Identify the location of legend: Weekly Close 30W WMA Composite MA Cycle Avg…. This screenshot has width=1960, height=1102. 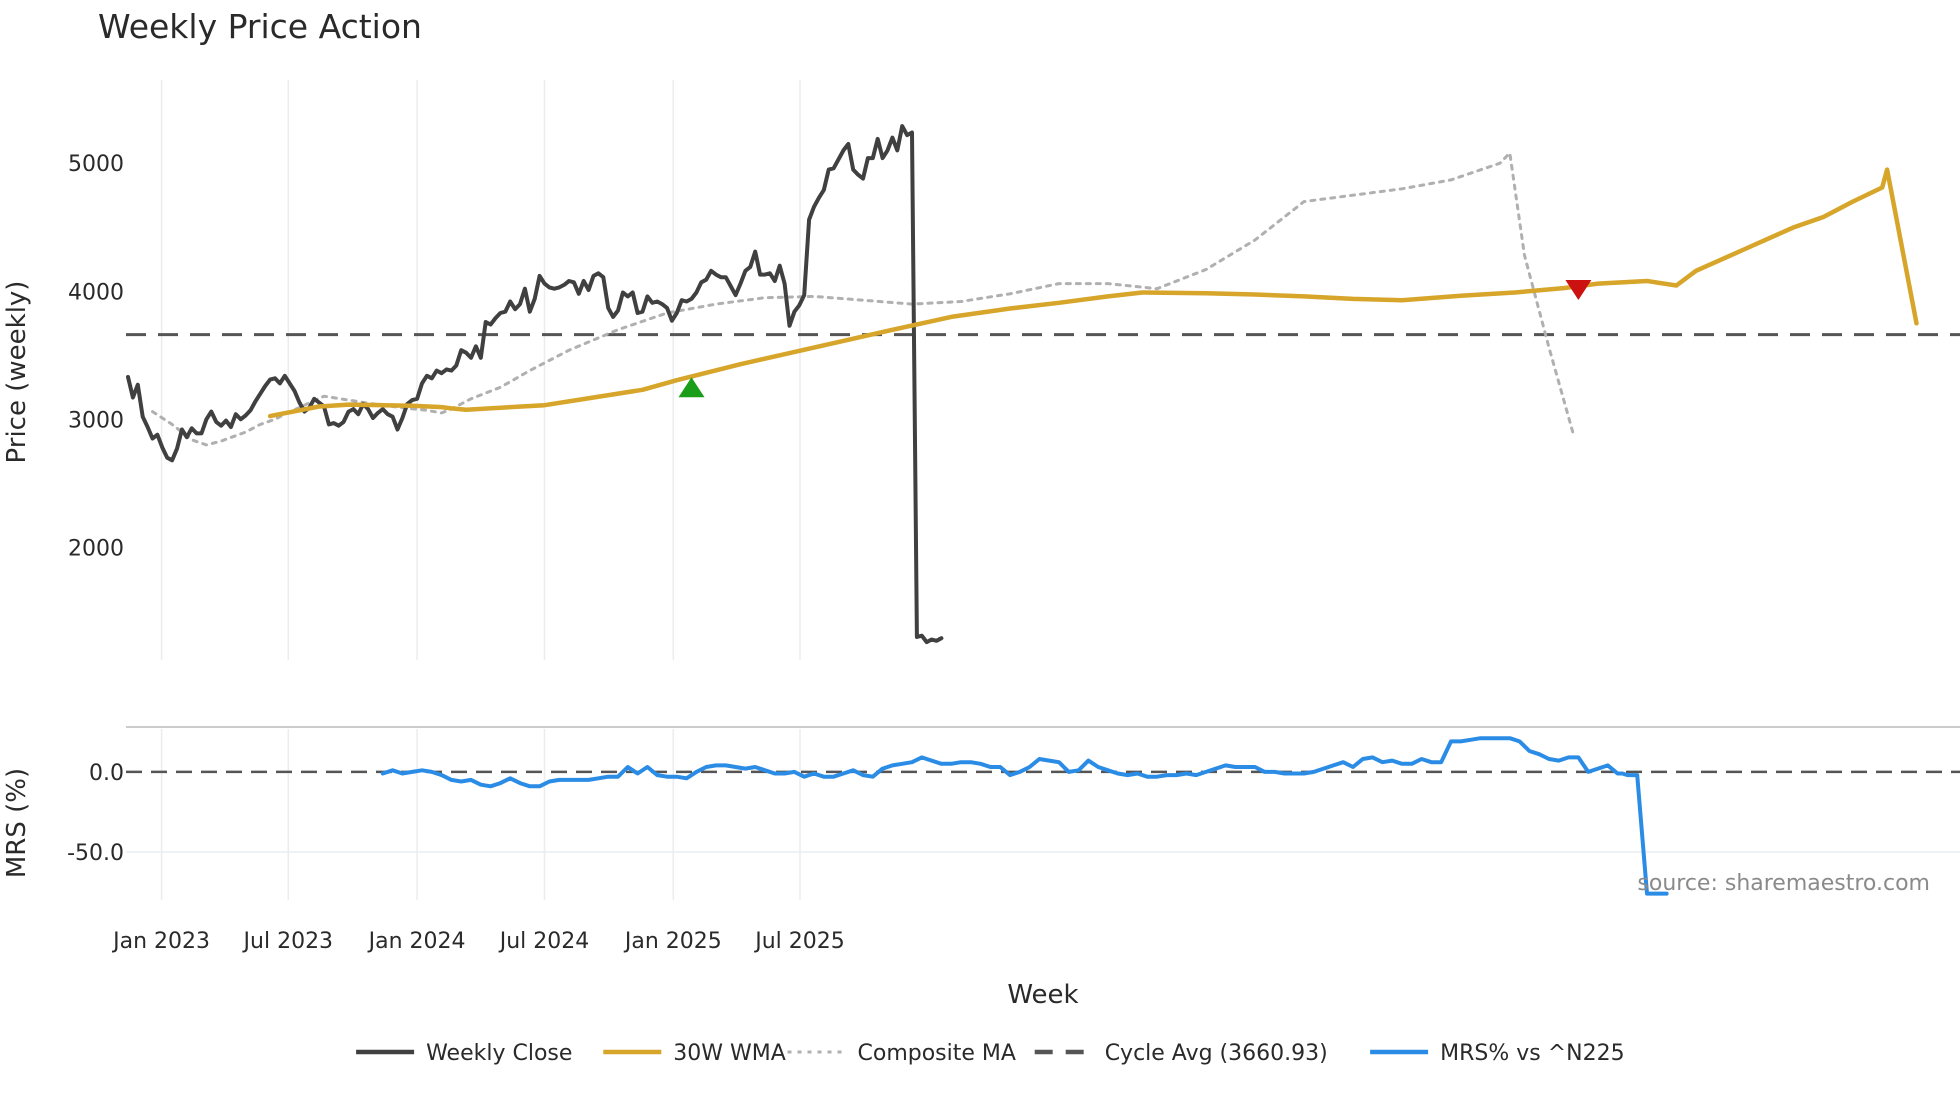
(990, 1053).